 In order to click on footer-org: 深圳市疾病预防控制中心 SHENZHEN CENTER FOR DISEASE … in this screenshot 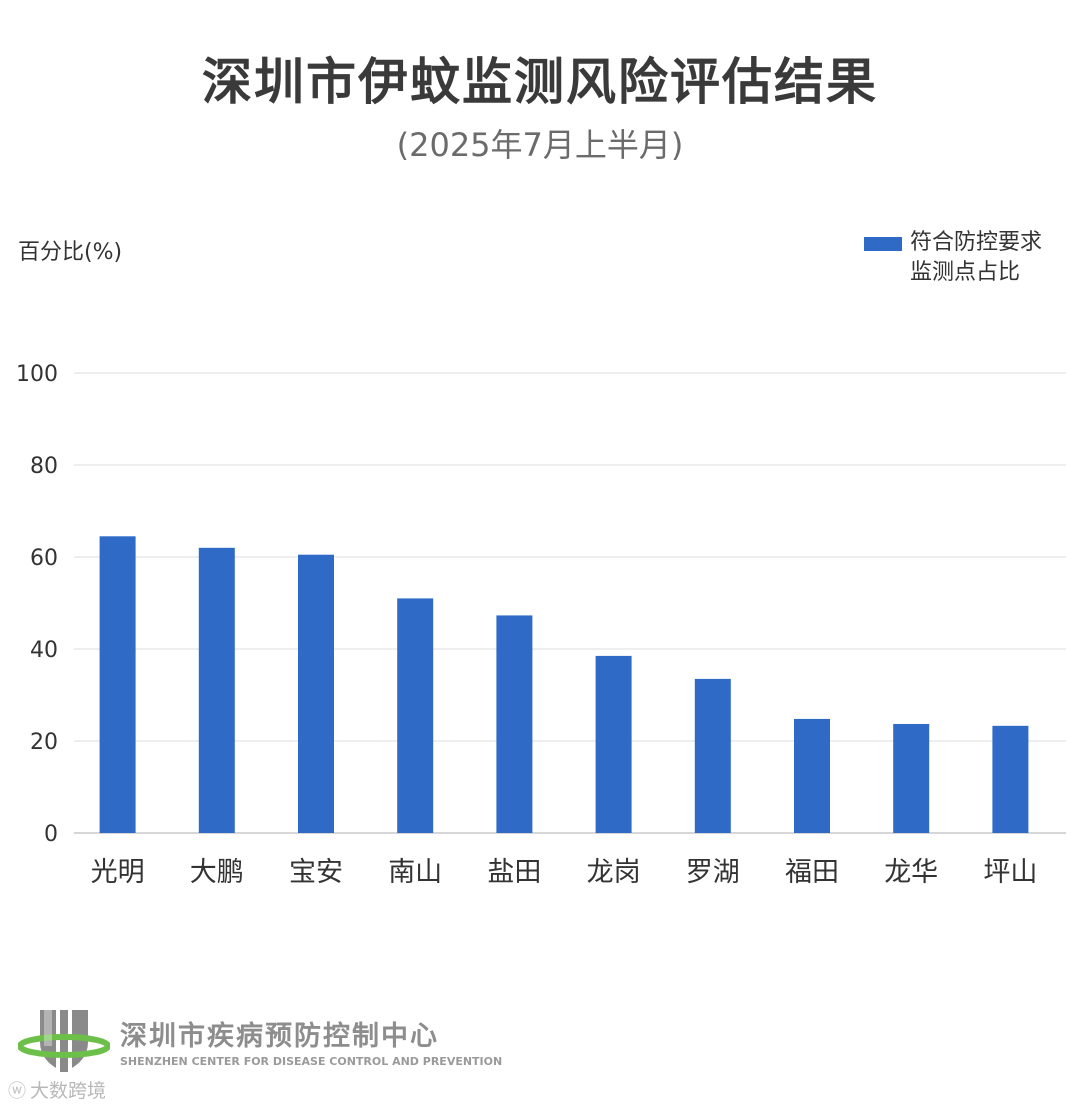, I will do `click(260, 1041)`.